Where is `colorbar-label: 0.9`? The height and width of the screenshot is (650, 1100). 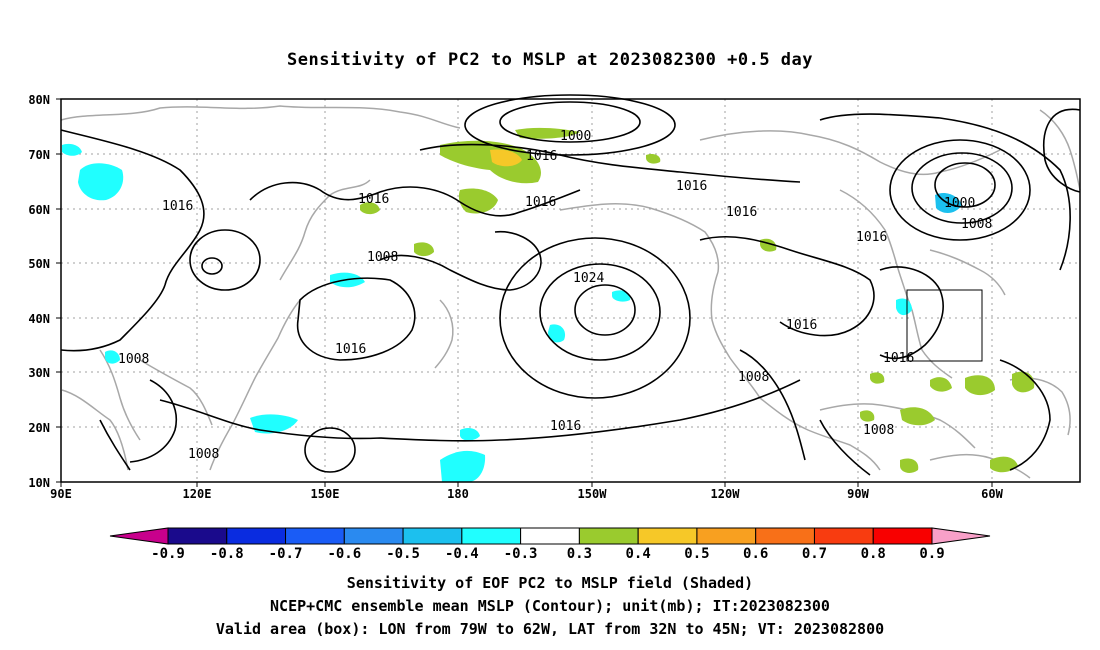 colorbar-label: 0.9 is located at coordinates (931, 554).